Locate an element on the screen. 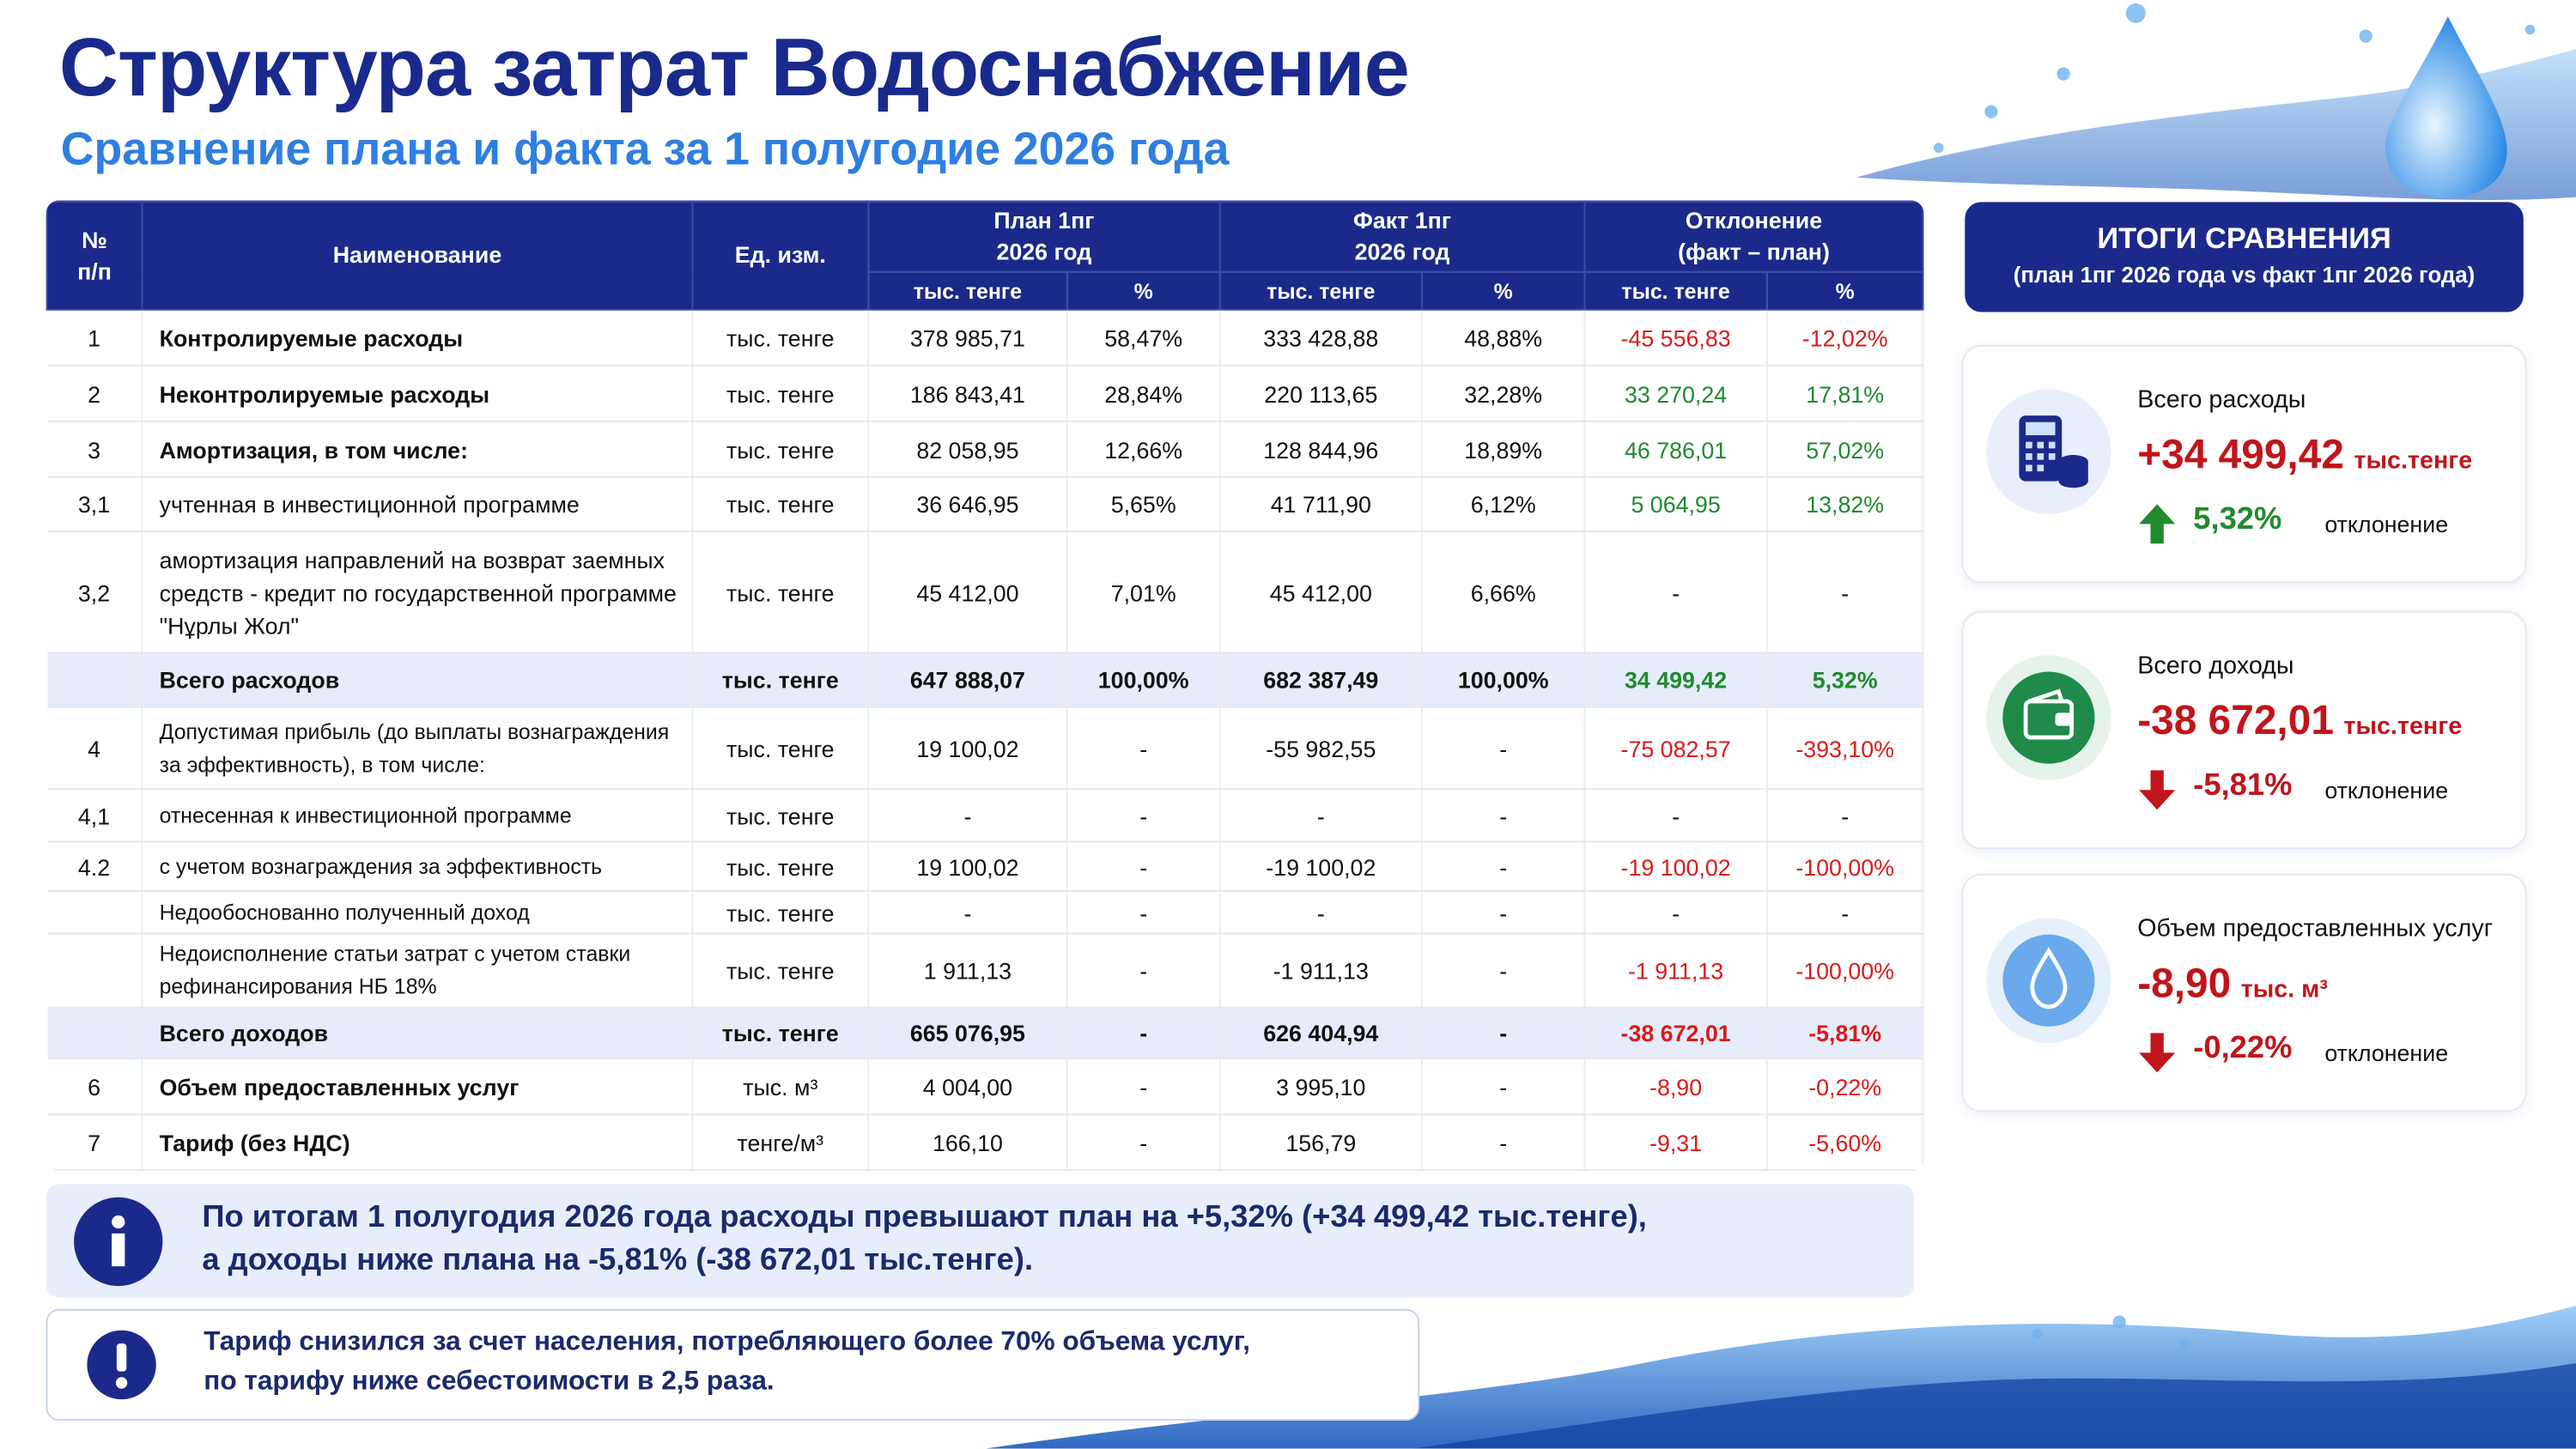 The width and height of the screenshot is (2576, 1449). table-cell: 378 985,71 is located at coordinates (968, 338).